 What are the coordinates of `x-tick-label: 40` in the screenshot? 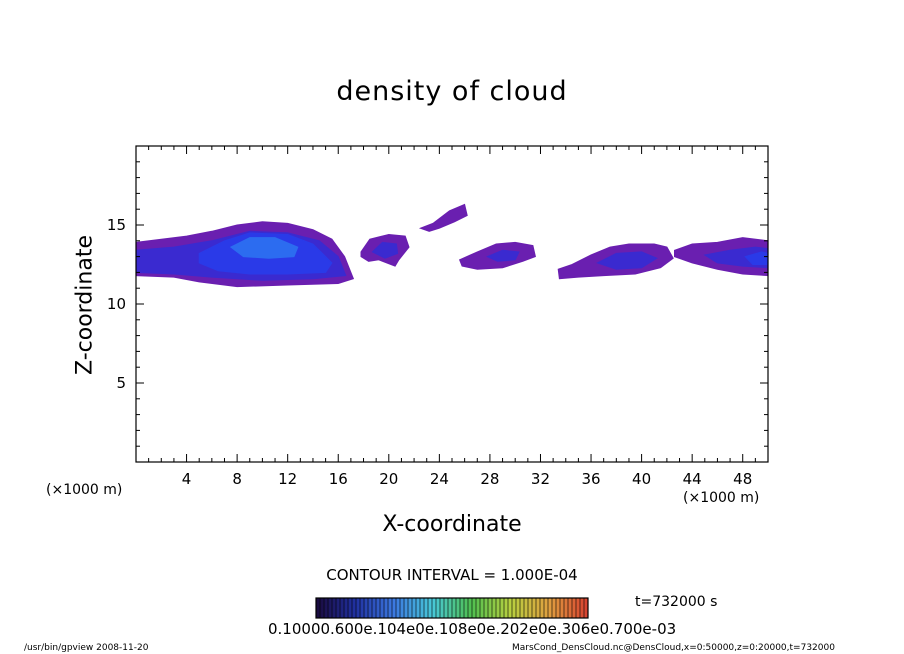 It's located at (641, 479).